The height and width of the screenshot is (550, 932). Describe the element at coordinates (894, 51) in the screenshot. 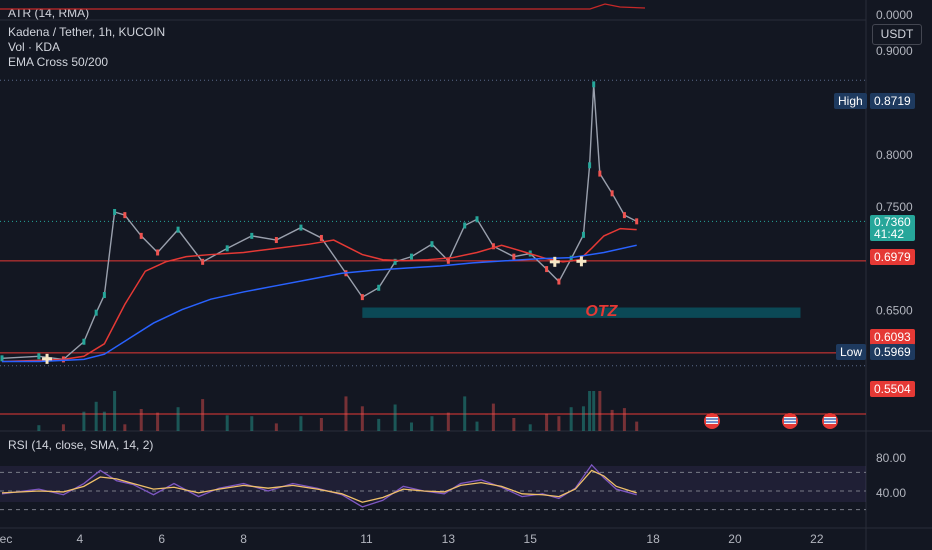

I see `price-tick-label: 0.9000` at that location.